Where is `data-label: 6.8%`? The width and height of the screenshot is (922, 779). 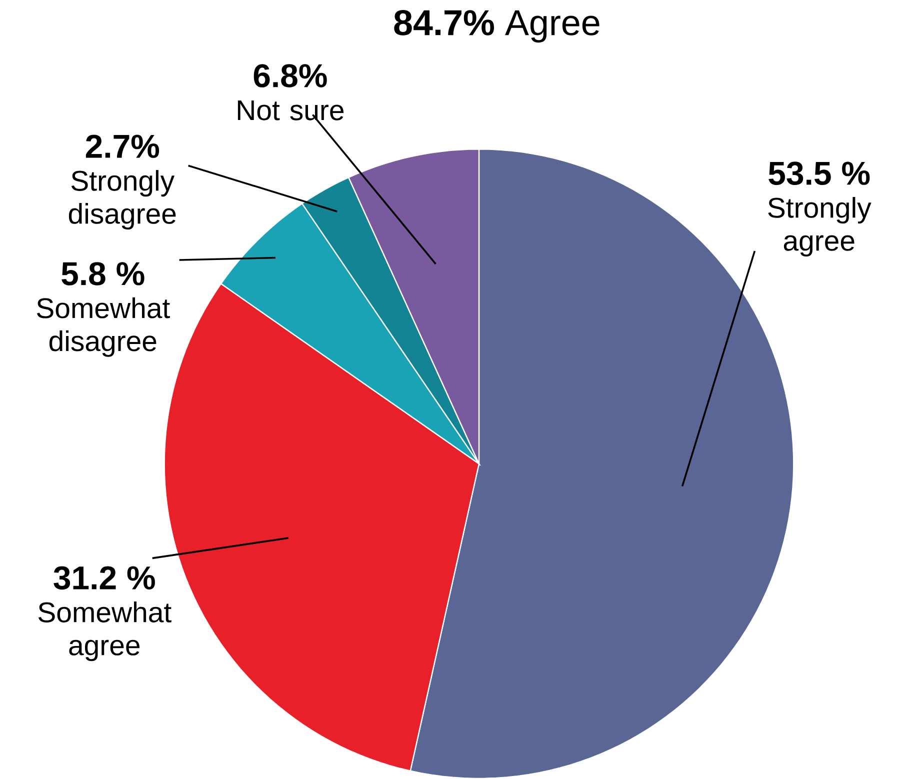 data-label: 6.8% is located at coordinates (290, 76).